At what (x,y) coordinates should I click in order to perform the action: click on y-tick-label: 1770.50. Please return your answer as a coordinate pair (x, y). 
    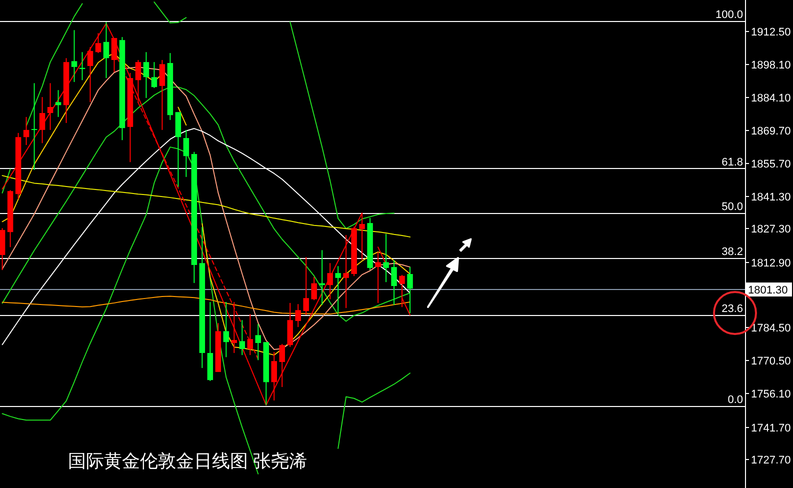
    Looking at the image, I should click on (771, 362).